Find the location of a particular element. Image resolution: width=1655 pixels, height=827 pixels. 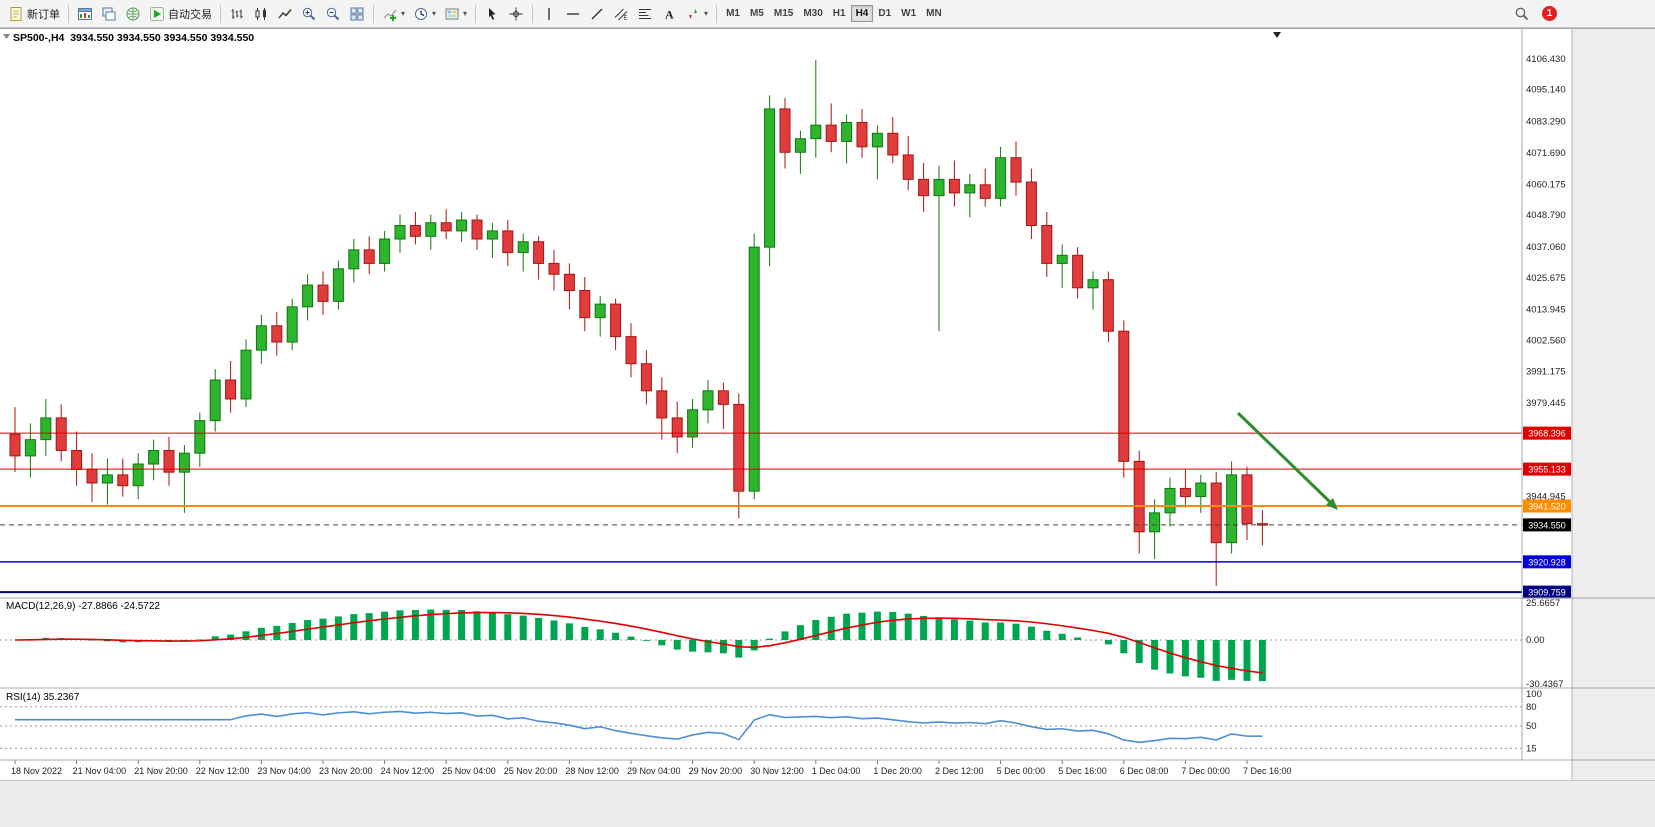

svg-text: 4060.175 is located at coordinates (1546, 184).